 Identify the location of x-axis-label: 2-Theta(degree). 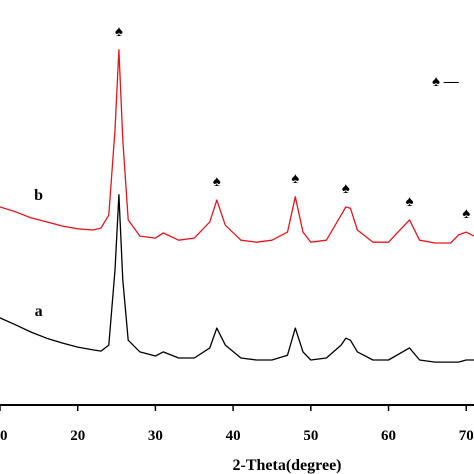
(287, 465).